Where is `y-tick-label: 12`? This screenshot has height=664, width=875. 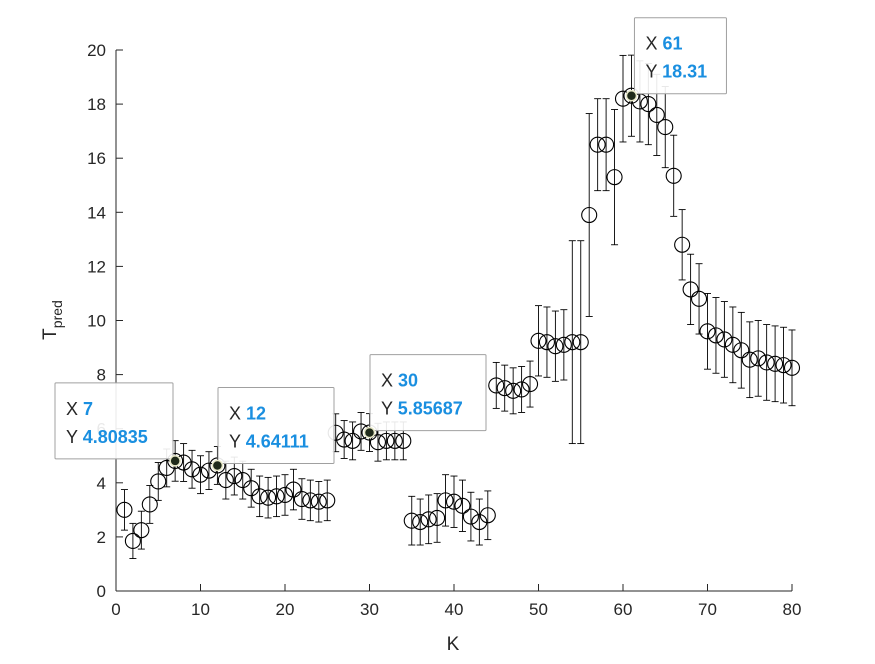
y-tick-label: 12 is located at coordinates (96, 266).